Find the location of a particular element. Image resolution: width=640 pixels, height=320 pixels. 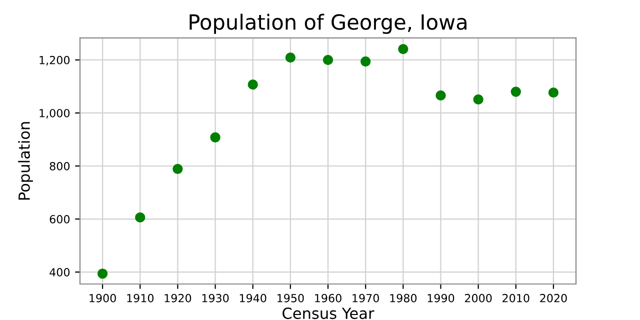

x-tick-label: 2000 is located at coordinates (478, 298).